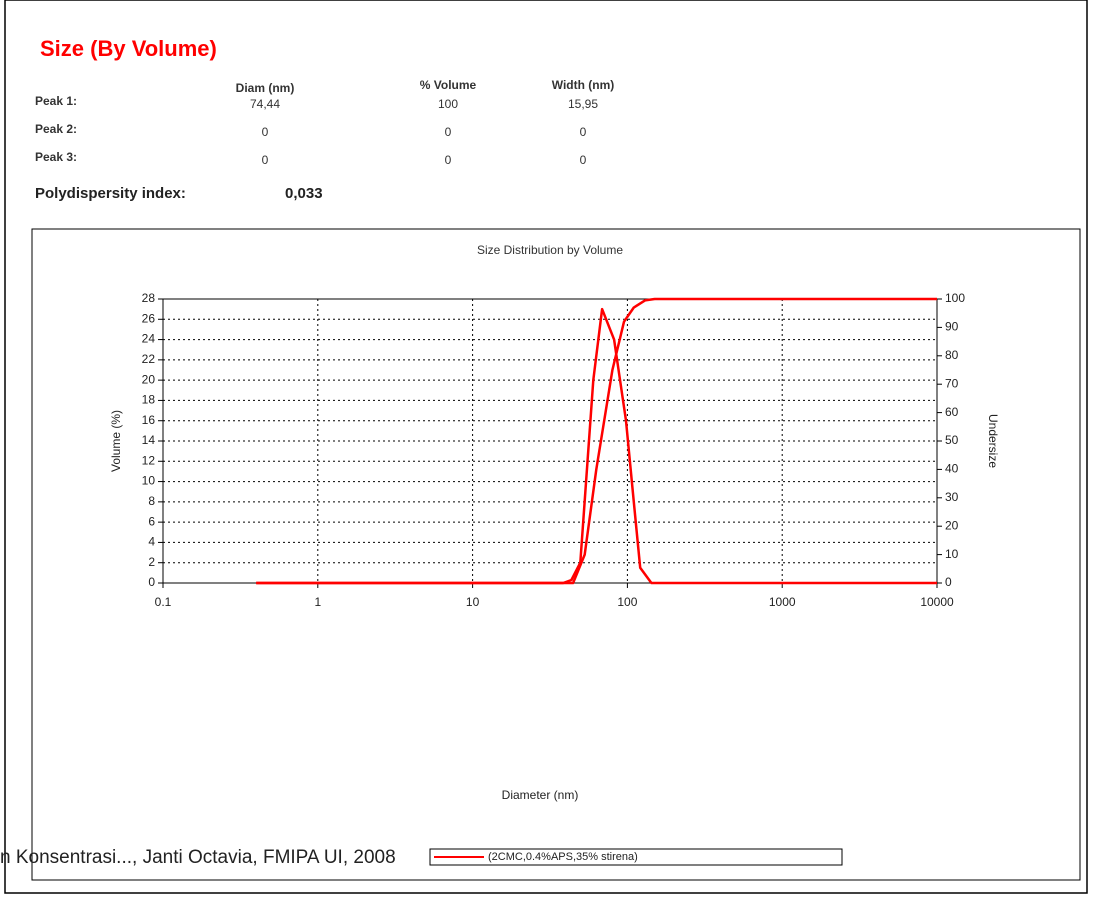 The width and height of the screenshot is (1094, 899). I want to click on y2-tick-label: 10, so click(952, 554).